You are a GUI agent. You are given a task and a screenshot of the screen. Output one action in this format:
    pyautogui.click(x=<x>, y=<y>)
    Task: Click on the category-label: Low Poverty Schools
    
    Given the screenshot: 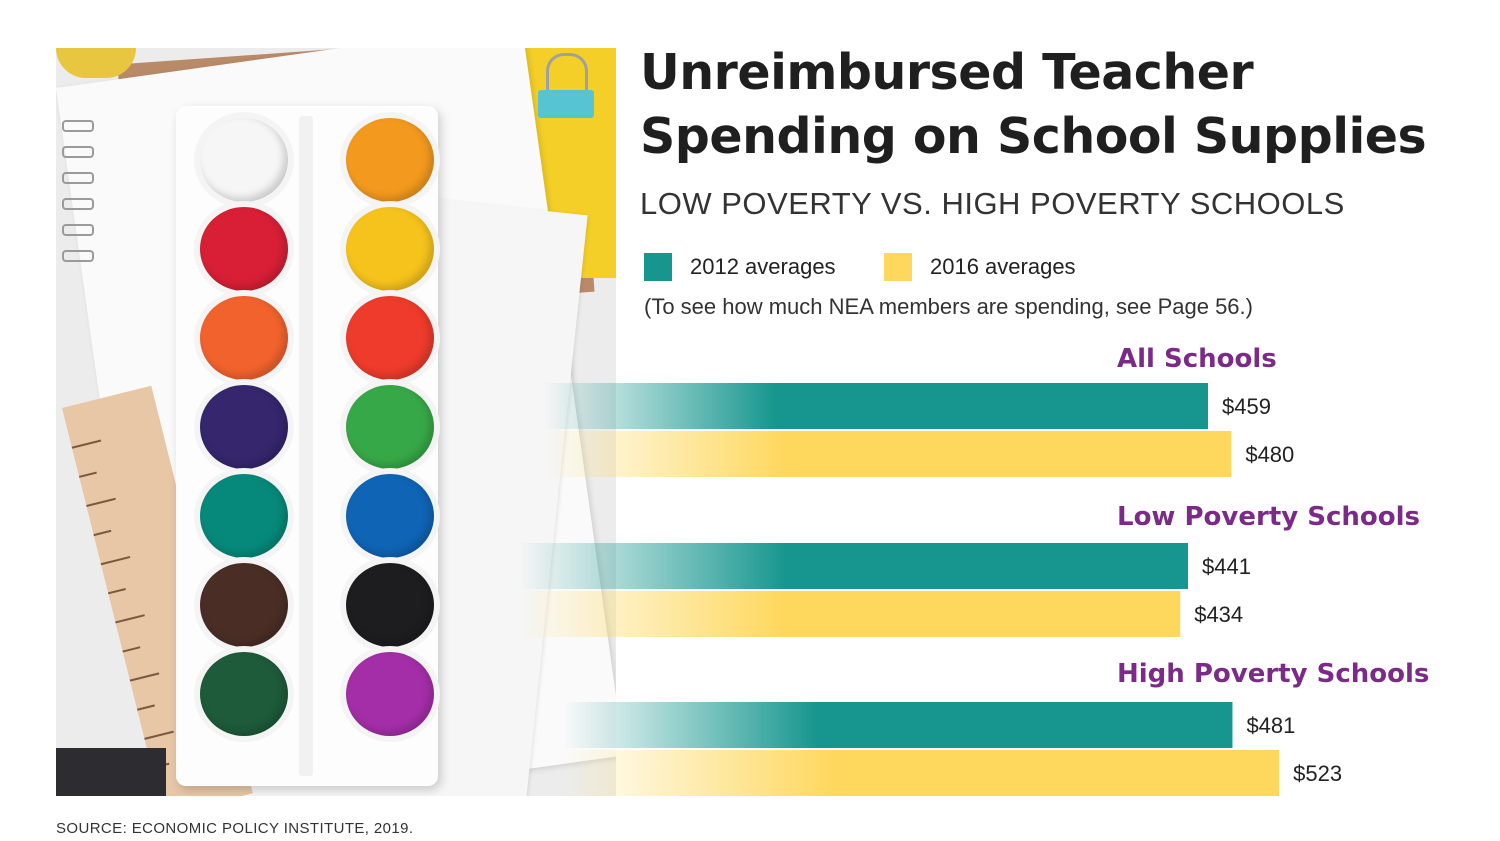 What is the action you would take?
    pyautogui.click(x=1268, y=517)
    